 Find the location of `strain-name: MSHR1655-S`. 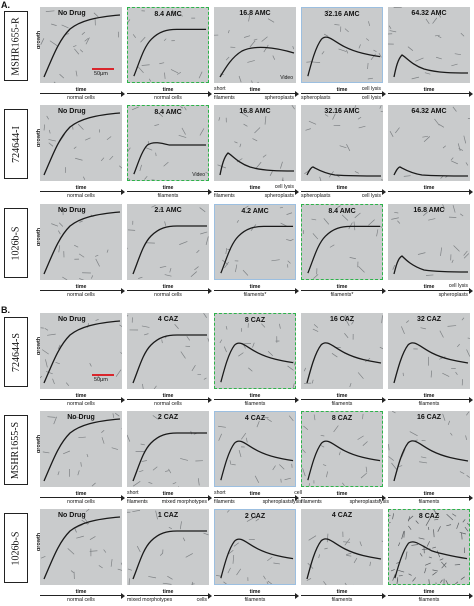

strain-name: MSHR1655-S is located at coordinates (16, 450).